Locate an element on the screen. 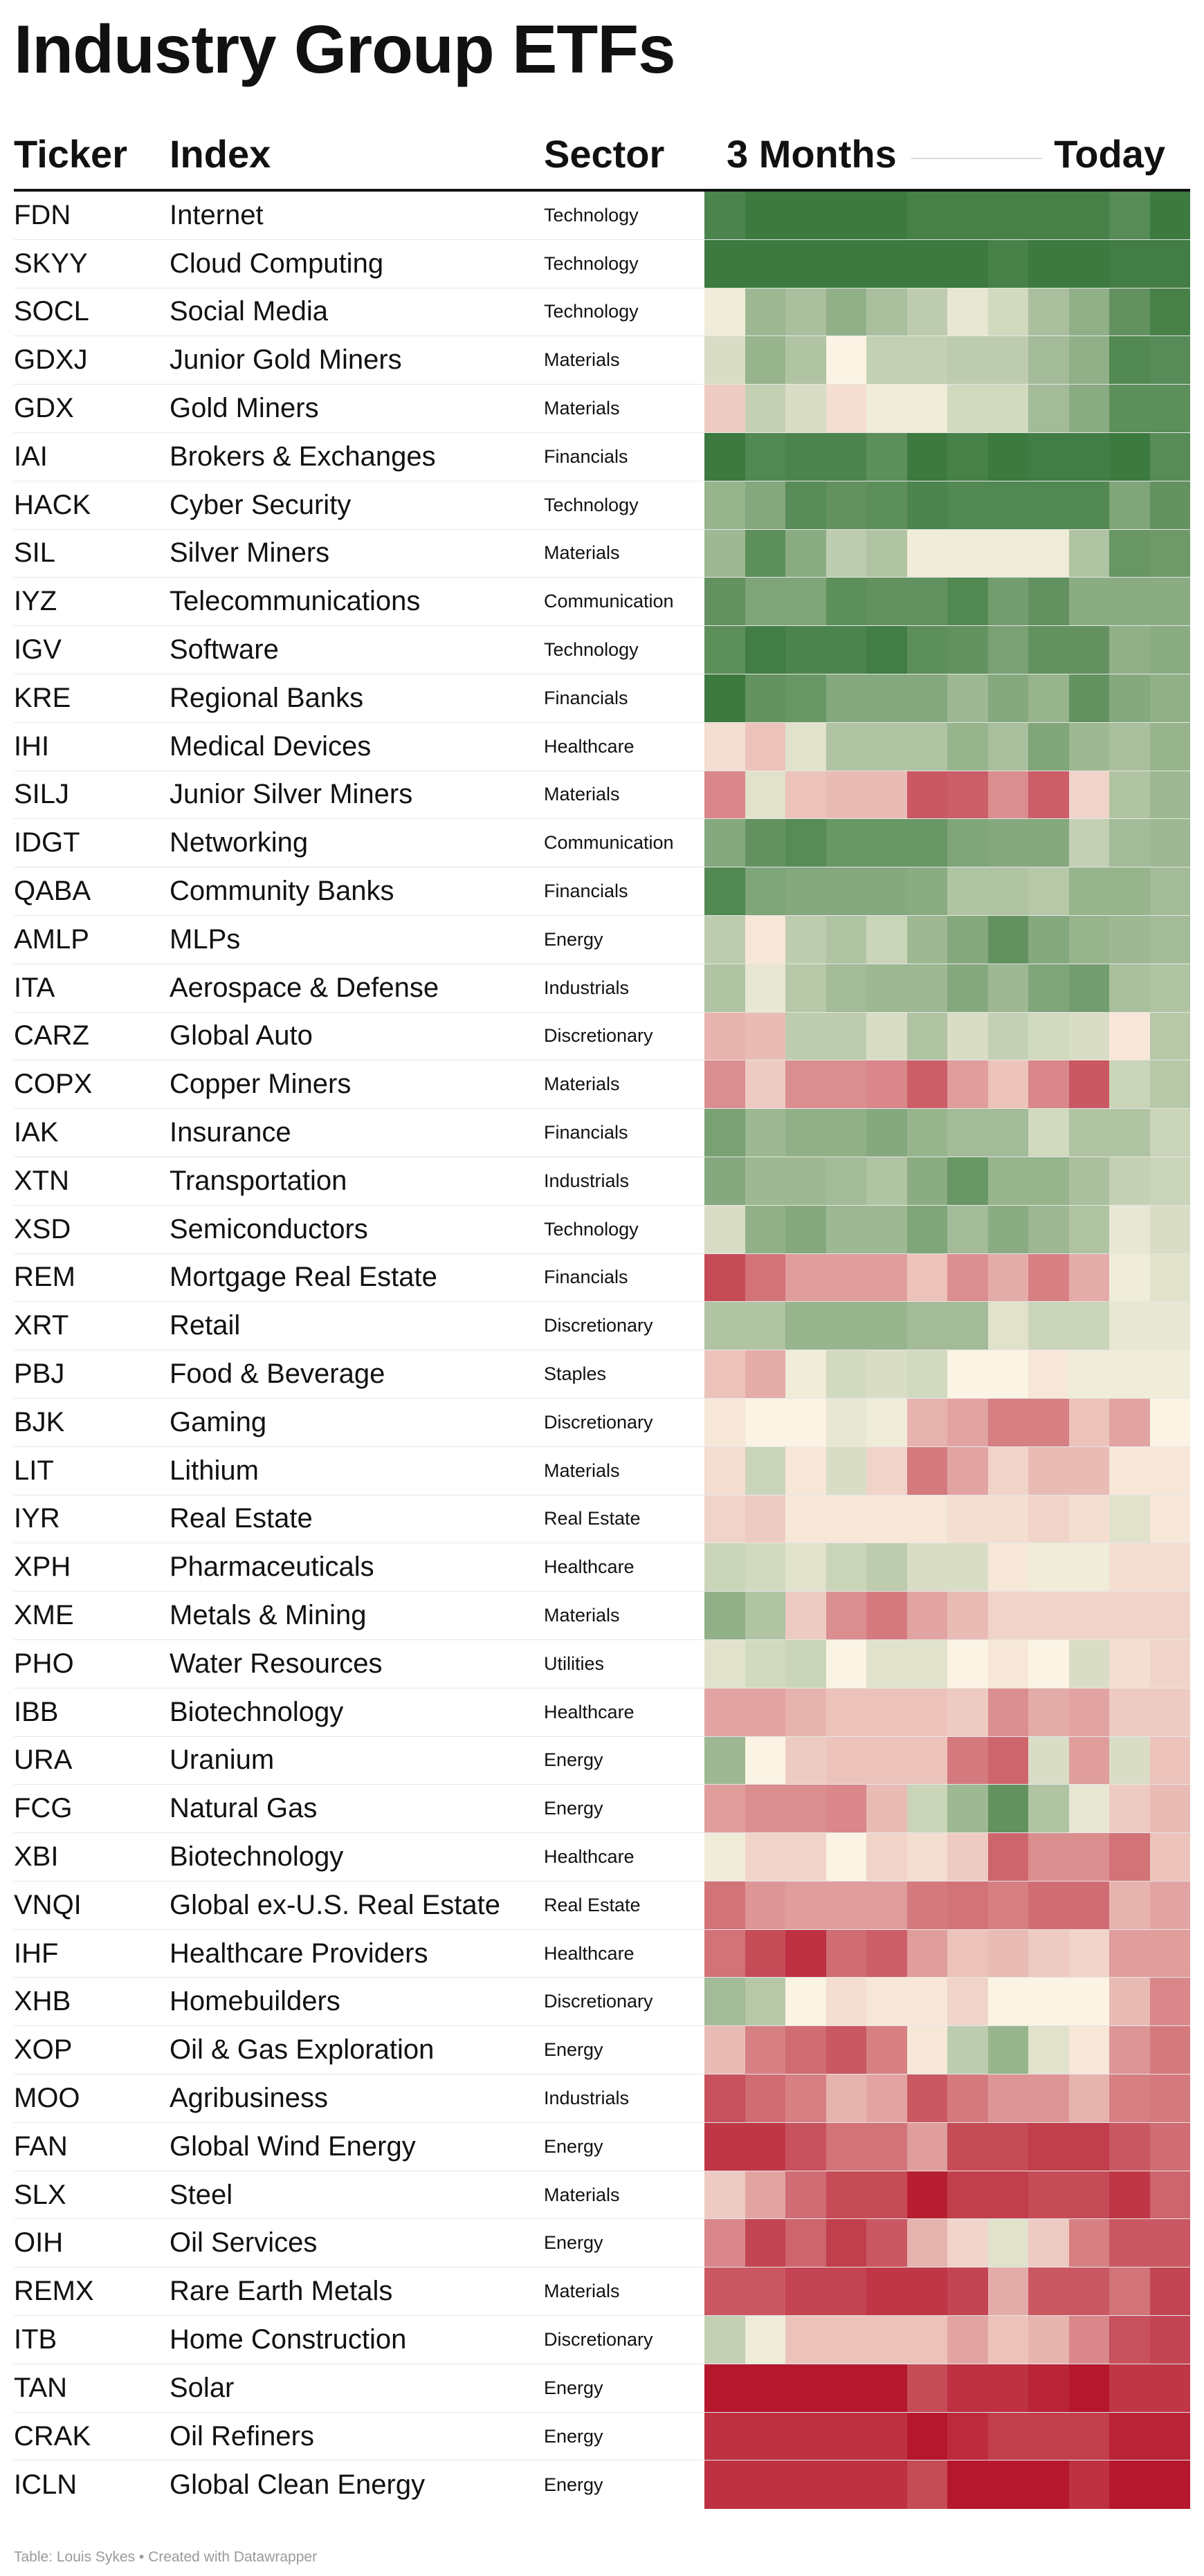 The height and width of the screenshot is (2576, 1204). ticker-cell: IAI is located at coordinates (31, 456).